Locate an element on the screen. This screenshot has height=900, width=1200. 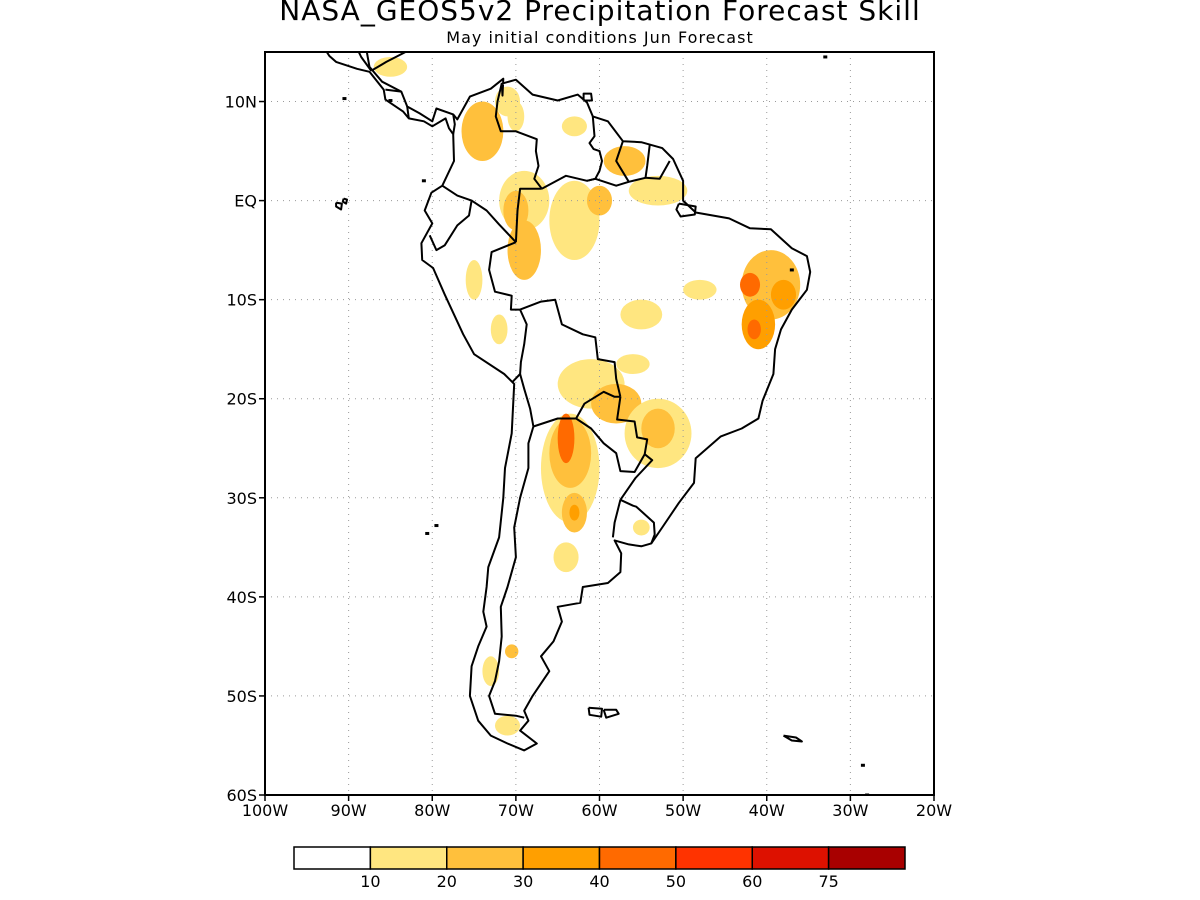
border-costa-rica is located at coordinates (393, 90).